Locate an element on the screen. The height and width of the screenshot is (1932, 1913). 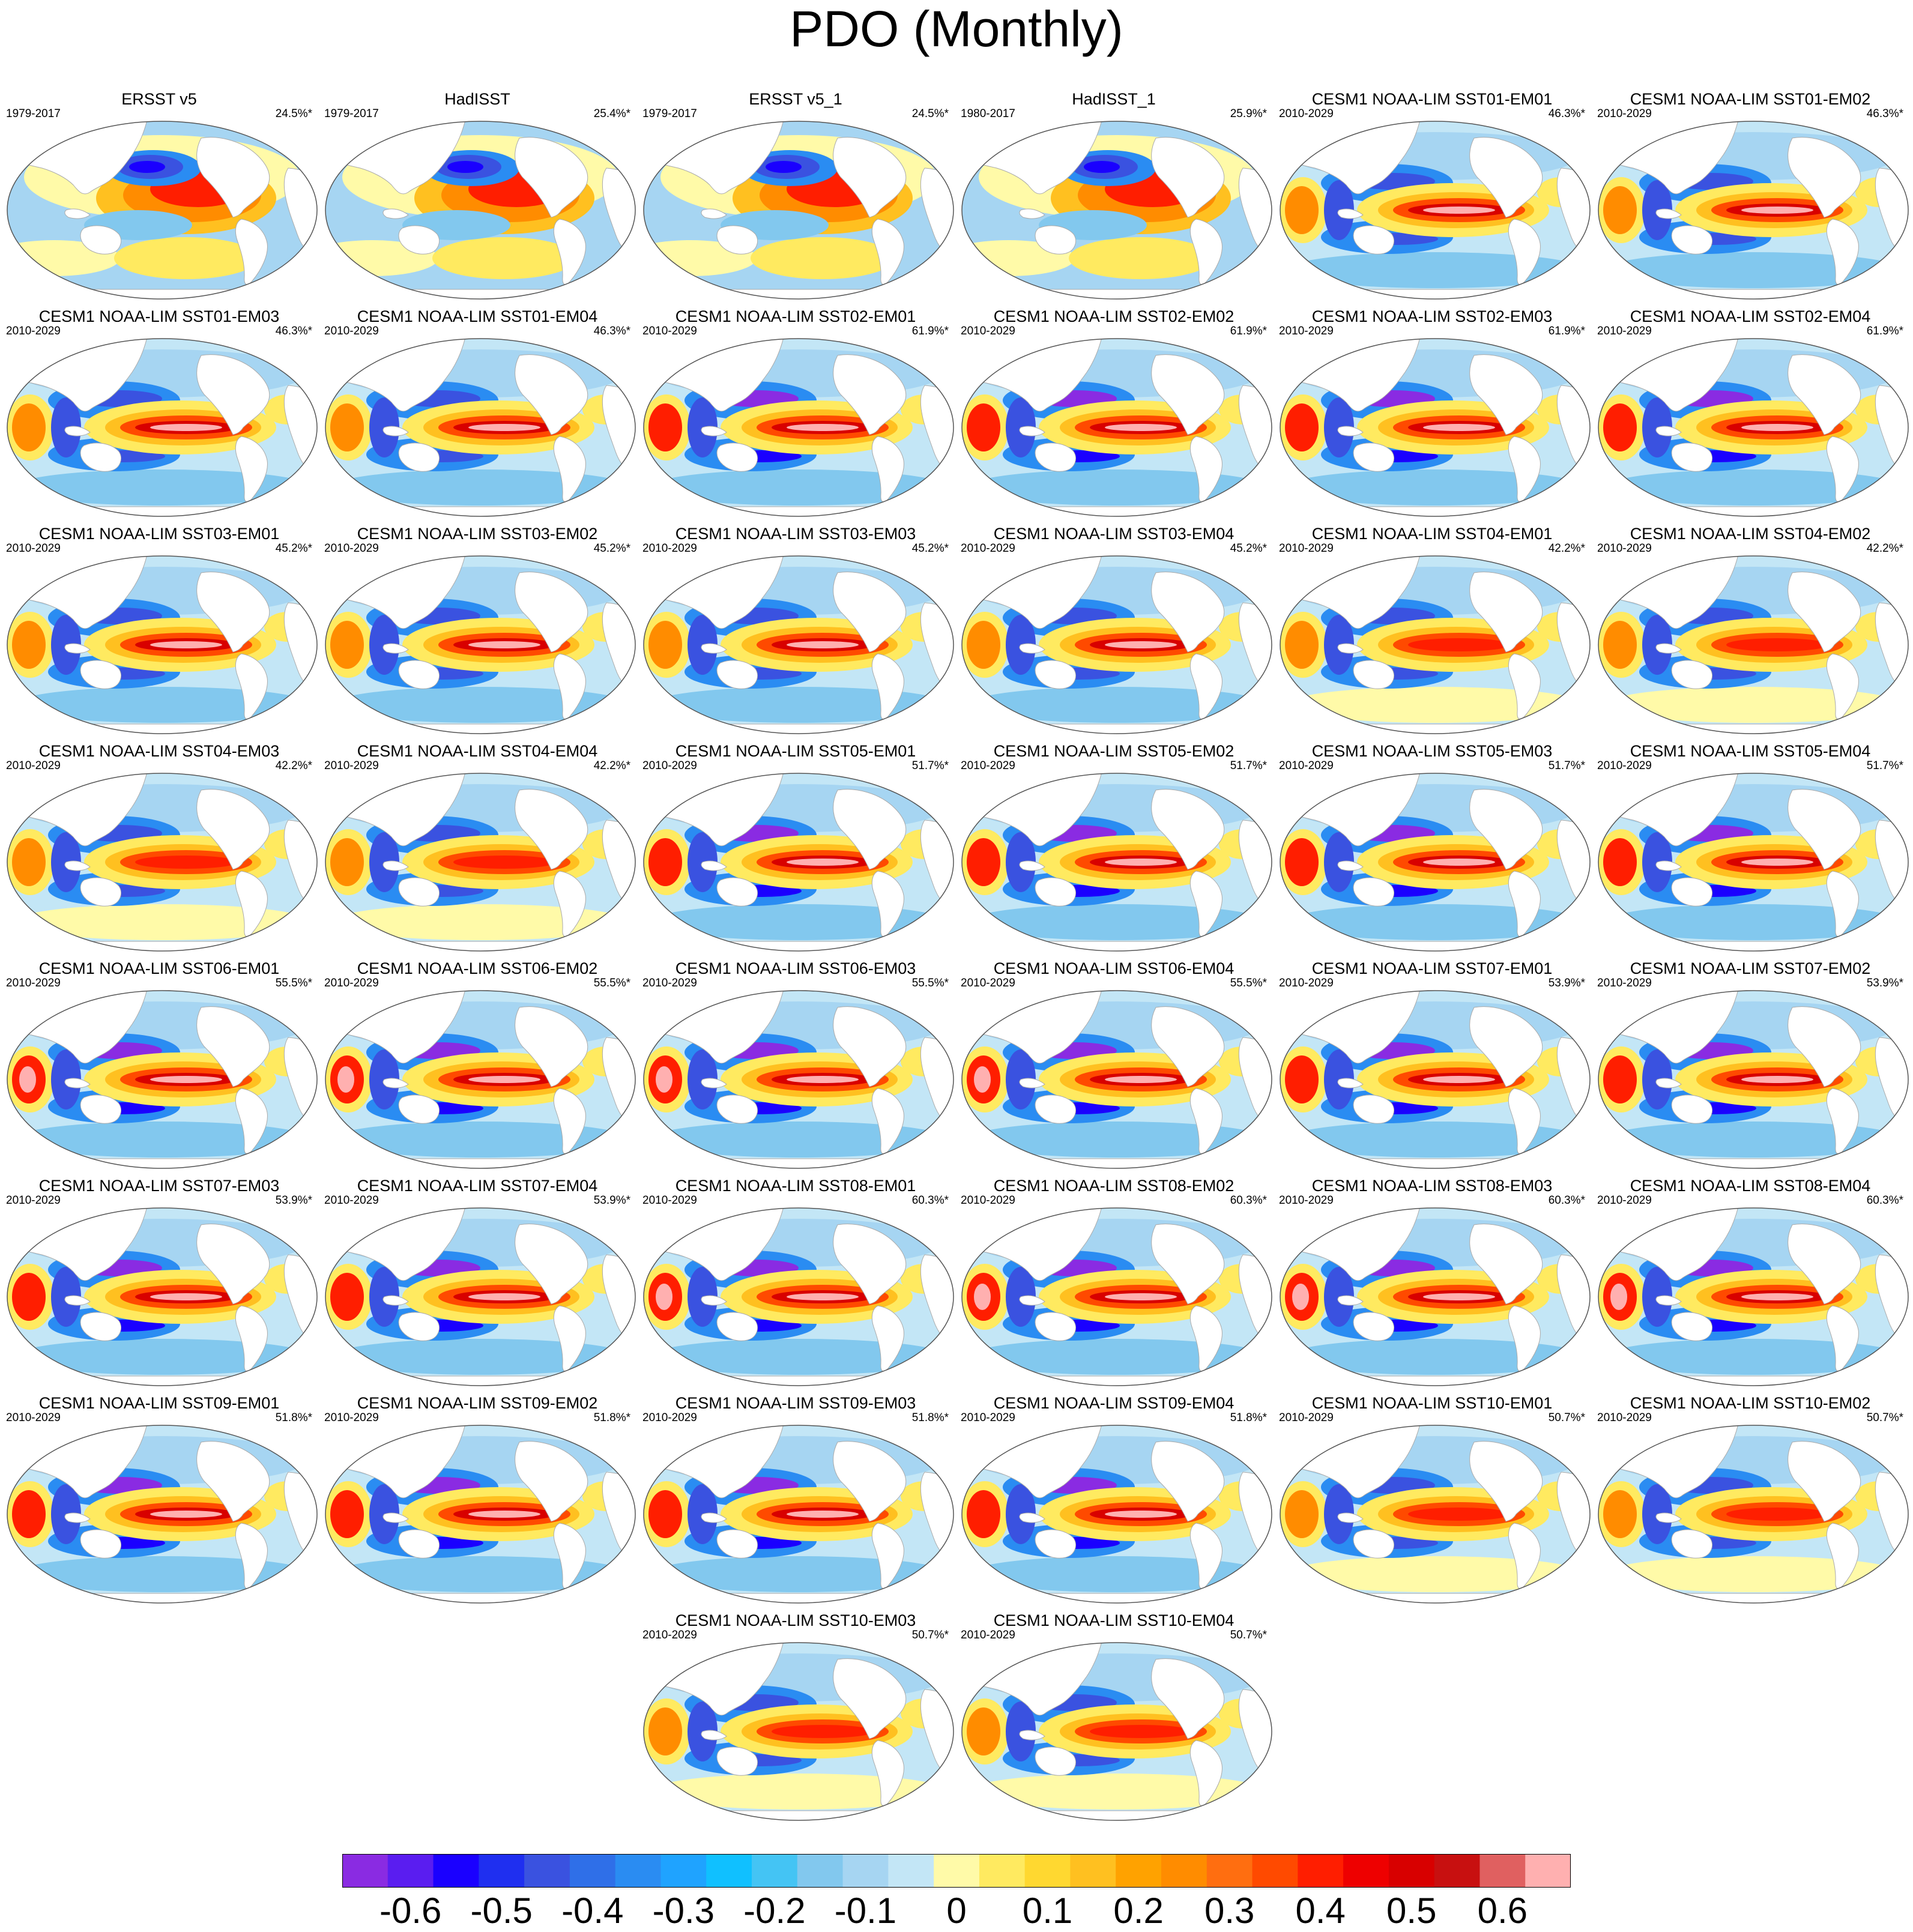
map-panel: CESM1 NOAA-LIM SST08-EM04 2010-2029 60.3%* is located at coordinates (1750, 1282).